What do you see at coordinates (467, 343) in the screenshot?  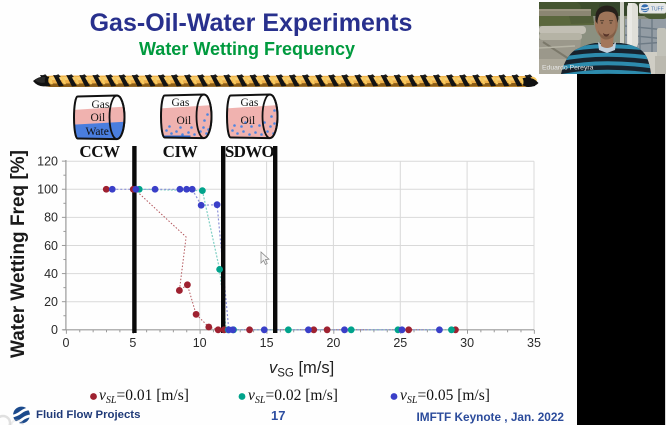 I see `svg-text: 30` at bounding box center [467, 343].